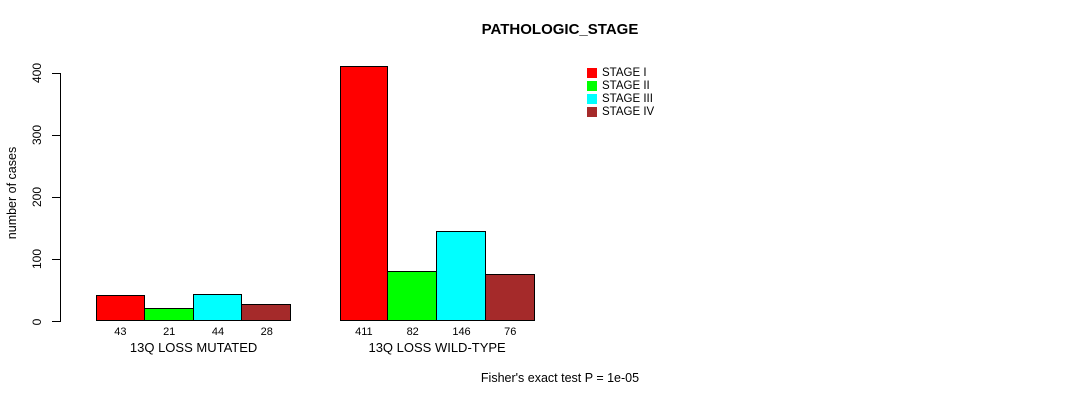  I want to click on category-label: 13Q LOSS MUTATED, so click(193, 347).